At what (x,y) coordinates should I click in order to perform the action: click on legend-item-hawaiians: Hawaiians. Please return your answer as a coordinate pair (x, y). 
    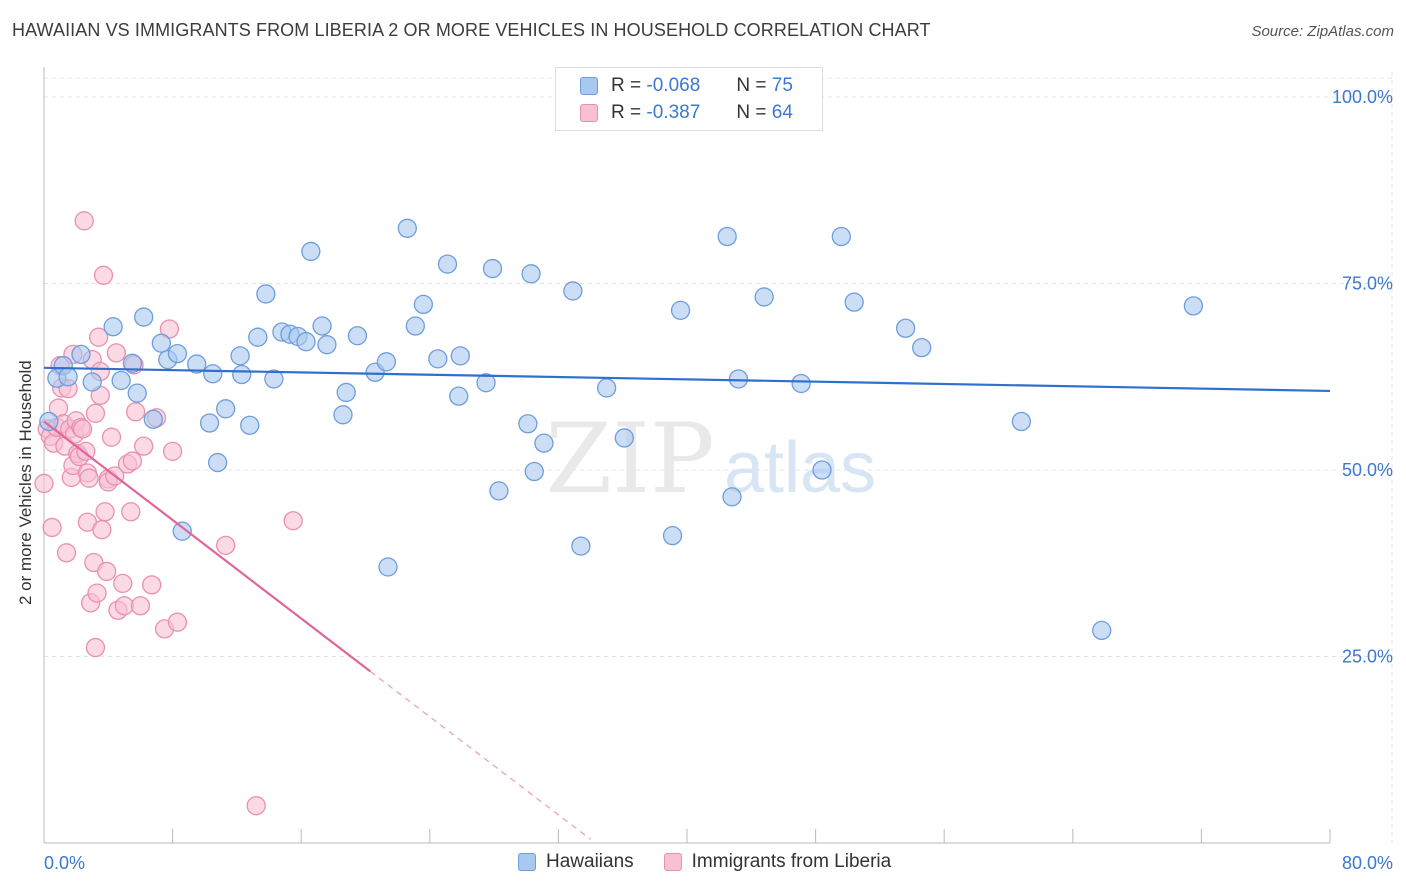
    Looking at the image, I should click on (576, 862).